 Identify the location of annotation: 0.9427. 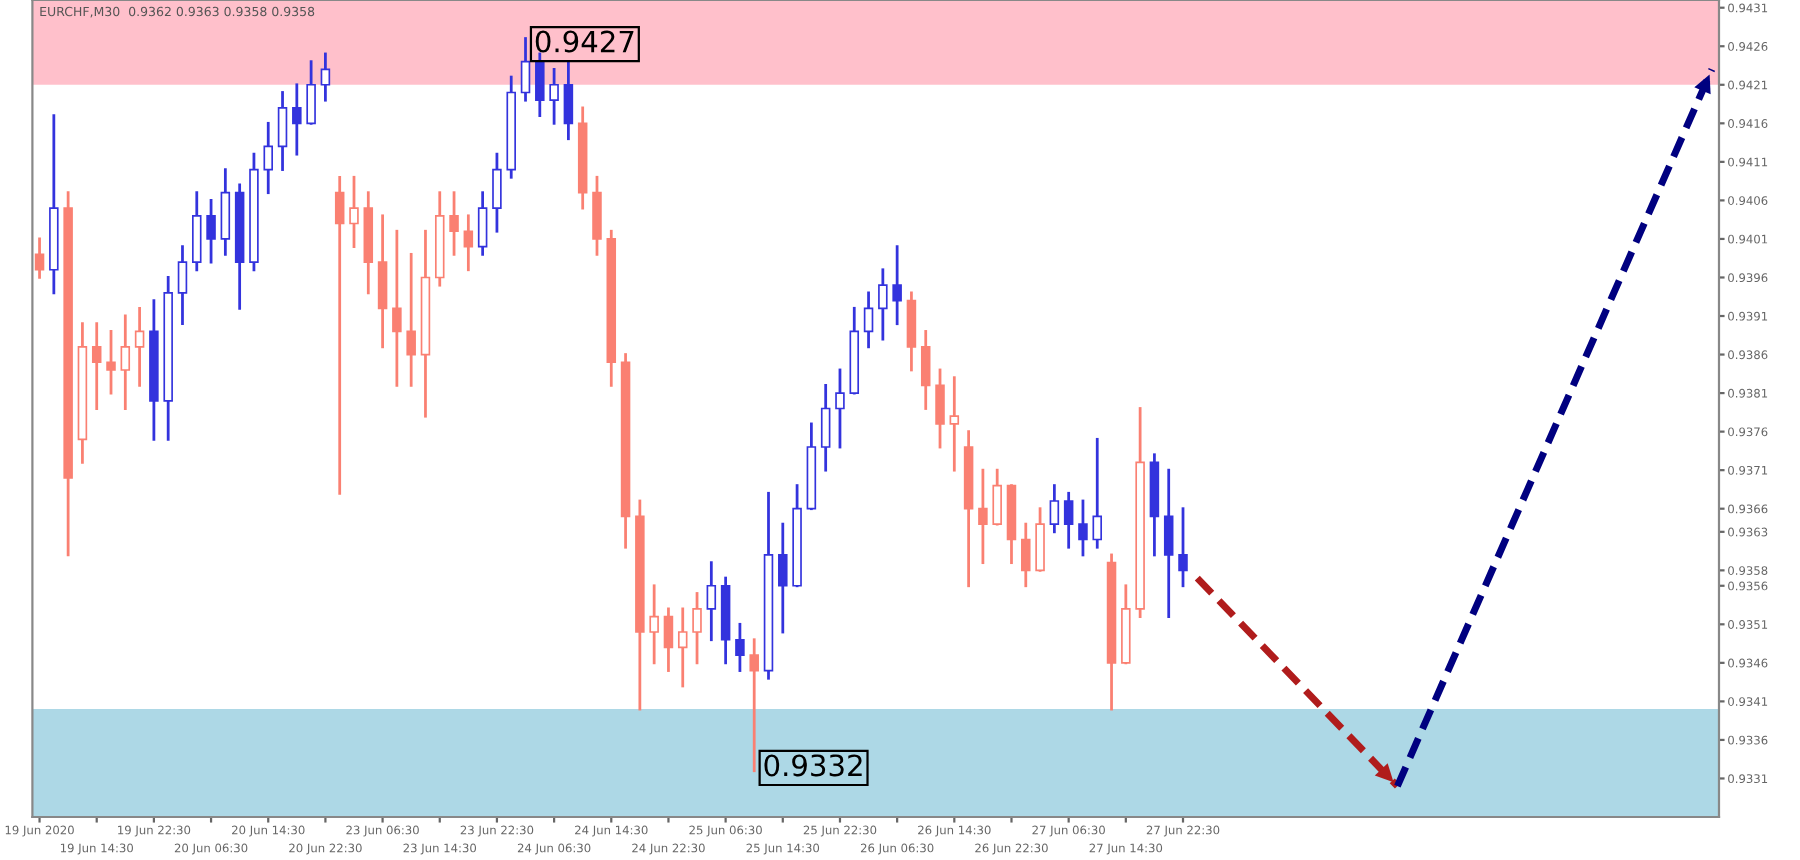
(584, 41).